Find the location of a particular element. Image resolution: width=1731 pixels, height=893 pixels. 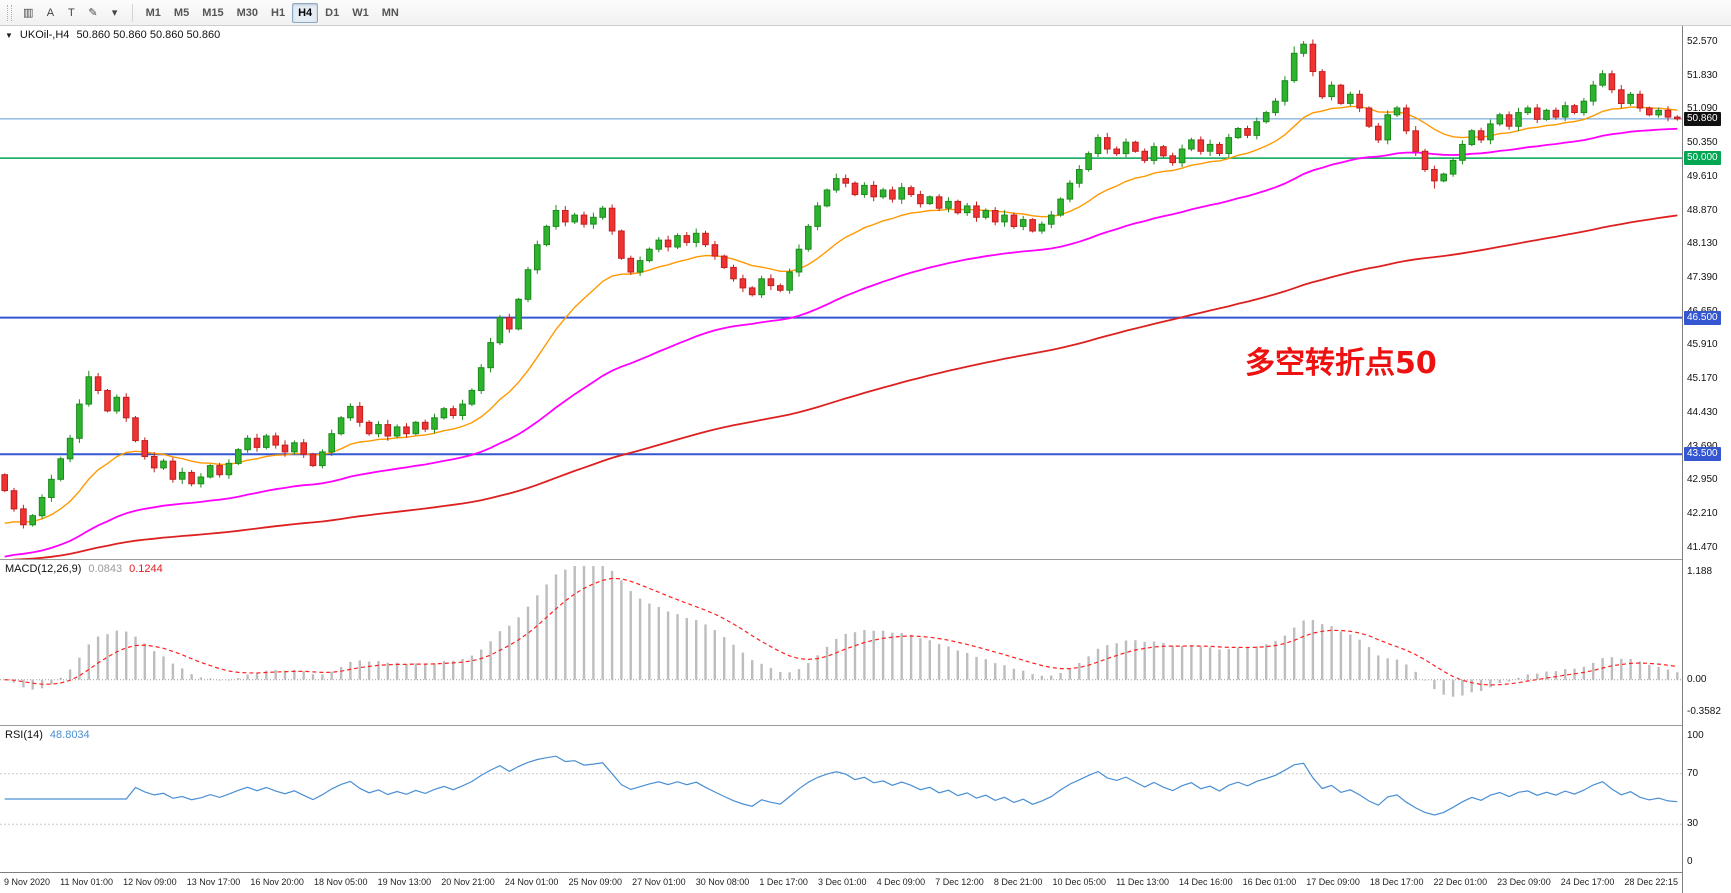

timeframe-mn: MN is located at coordinates (390, 12).